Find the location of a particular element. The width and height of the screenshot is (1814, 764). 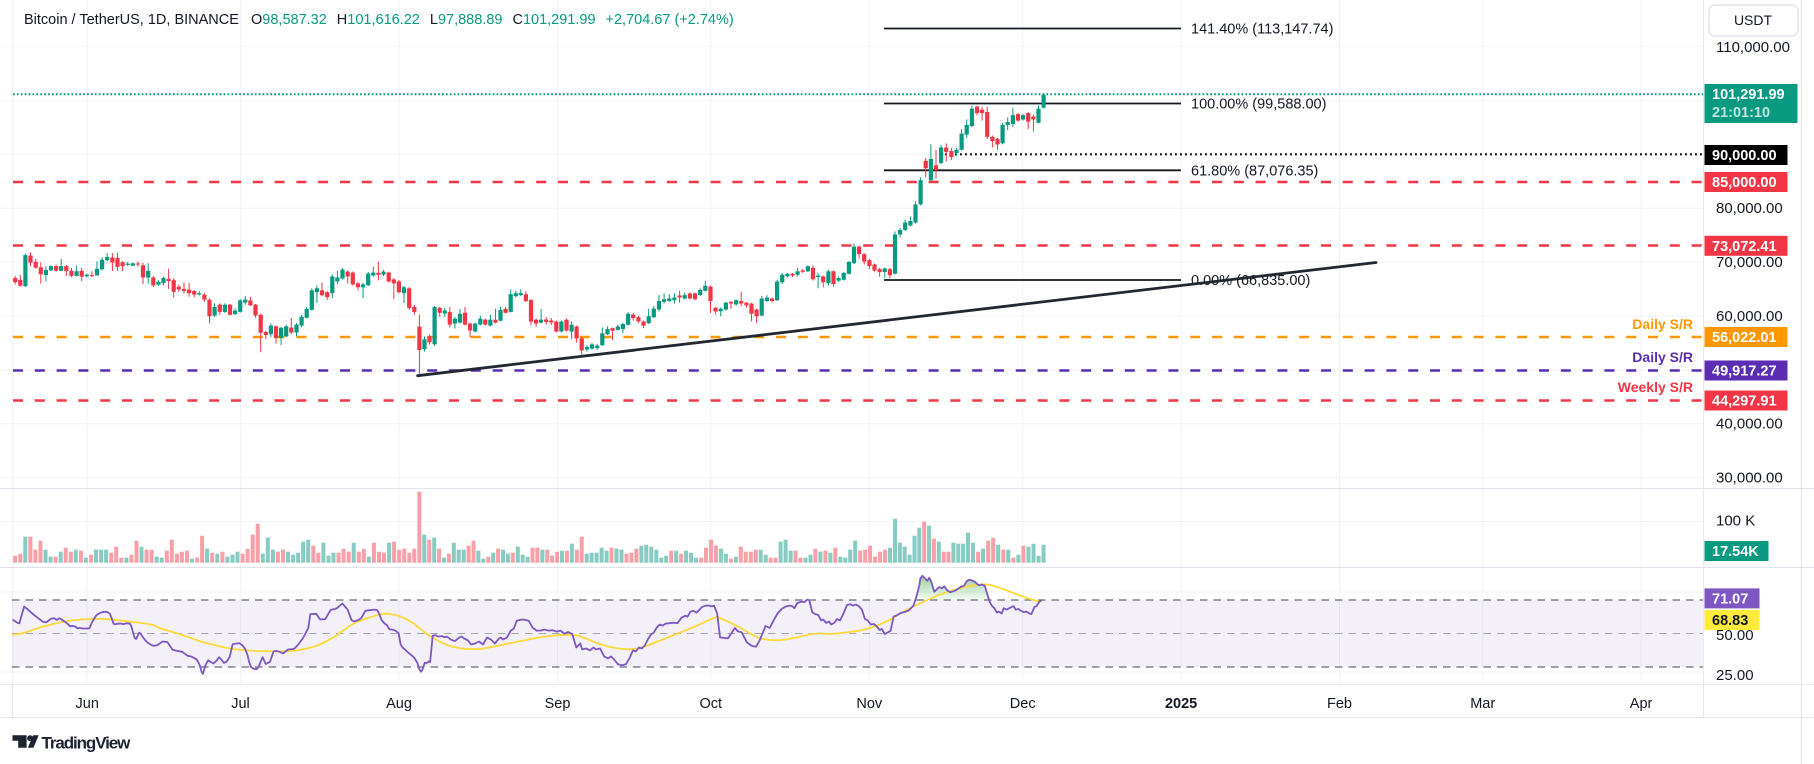

svg-text: 110,000.00 is located at coordinates (1753, 47).